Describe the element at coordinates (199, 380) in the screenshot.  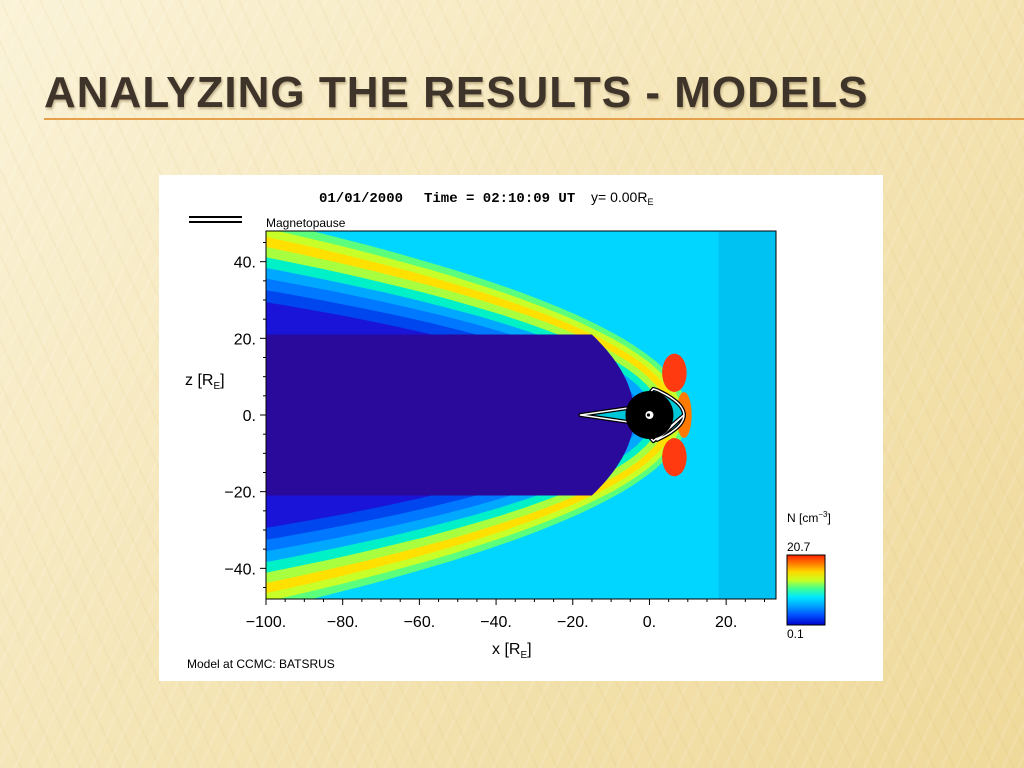
I see `y-axis-label-main: z [R` at that location.